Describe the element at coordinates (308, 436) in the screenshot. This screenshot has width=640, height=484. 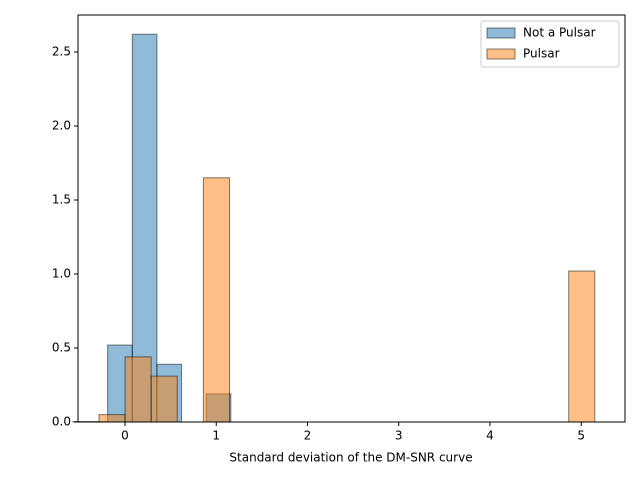
I see `x-tick-label: 2` at that location.